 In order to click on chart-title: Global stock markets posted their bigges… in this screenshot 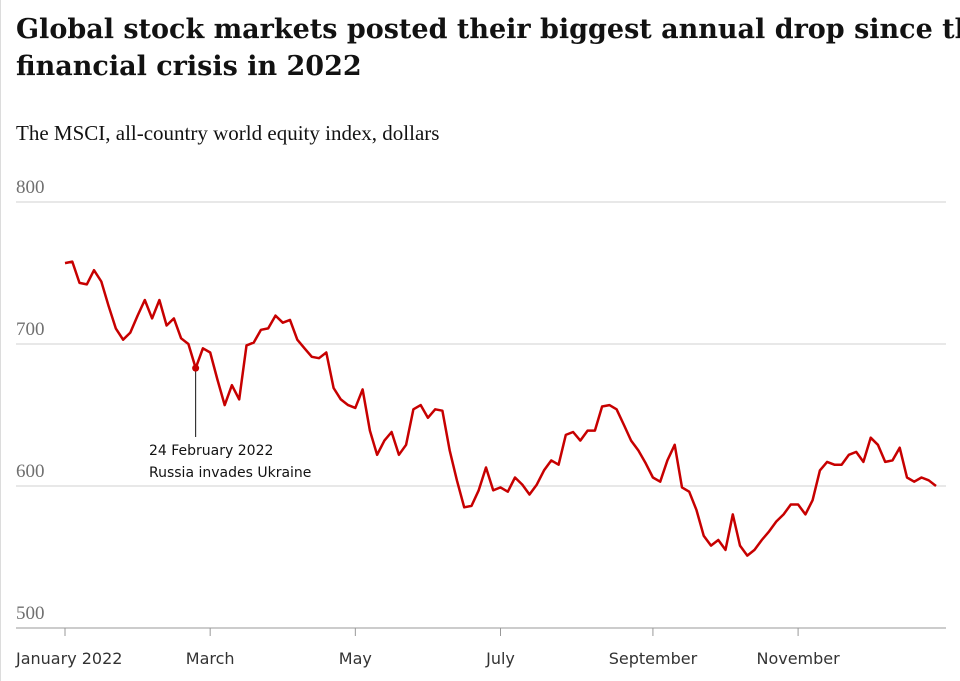, I will do `click(488, 48)`.